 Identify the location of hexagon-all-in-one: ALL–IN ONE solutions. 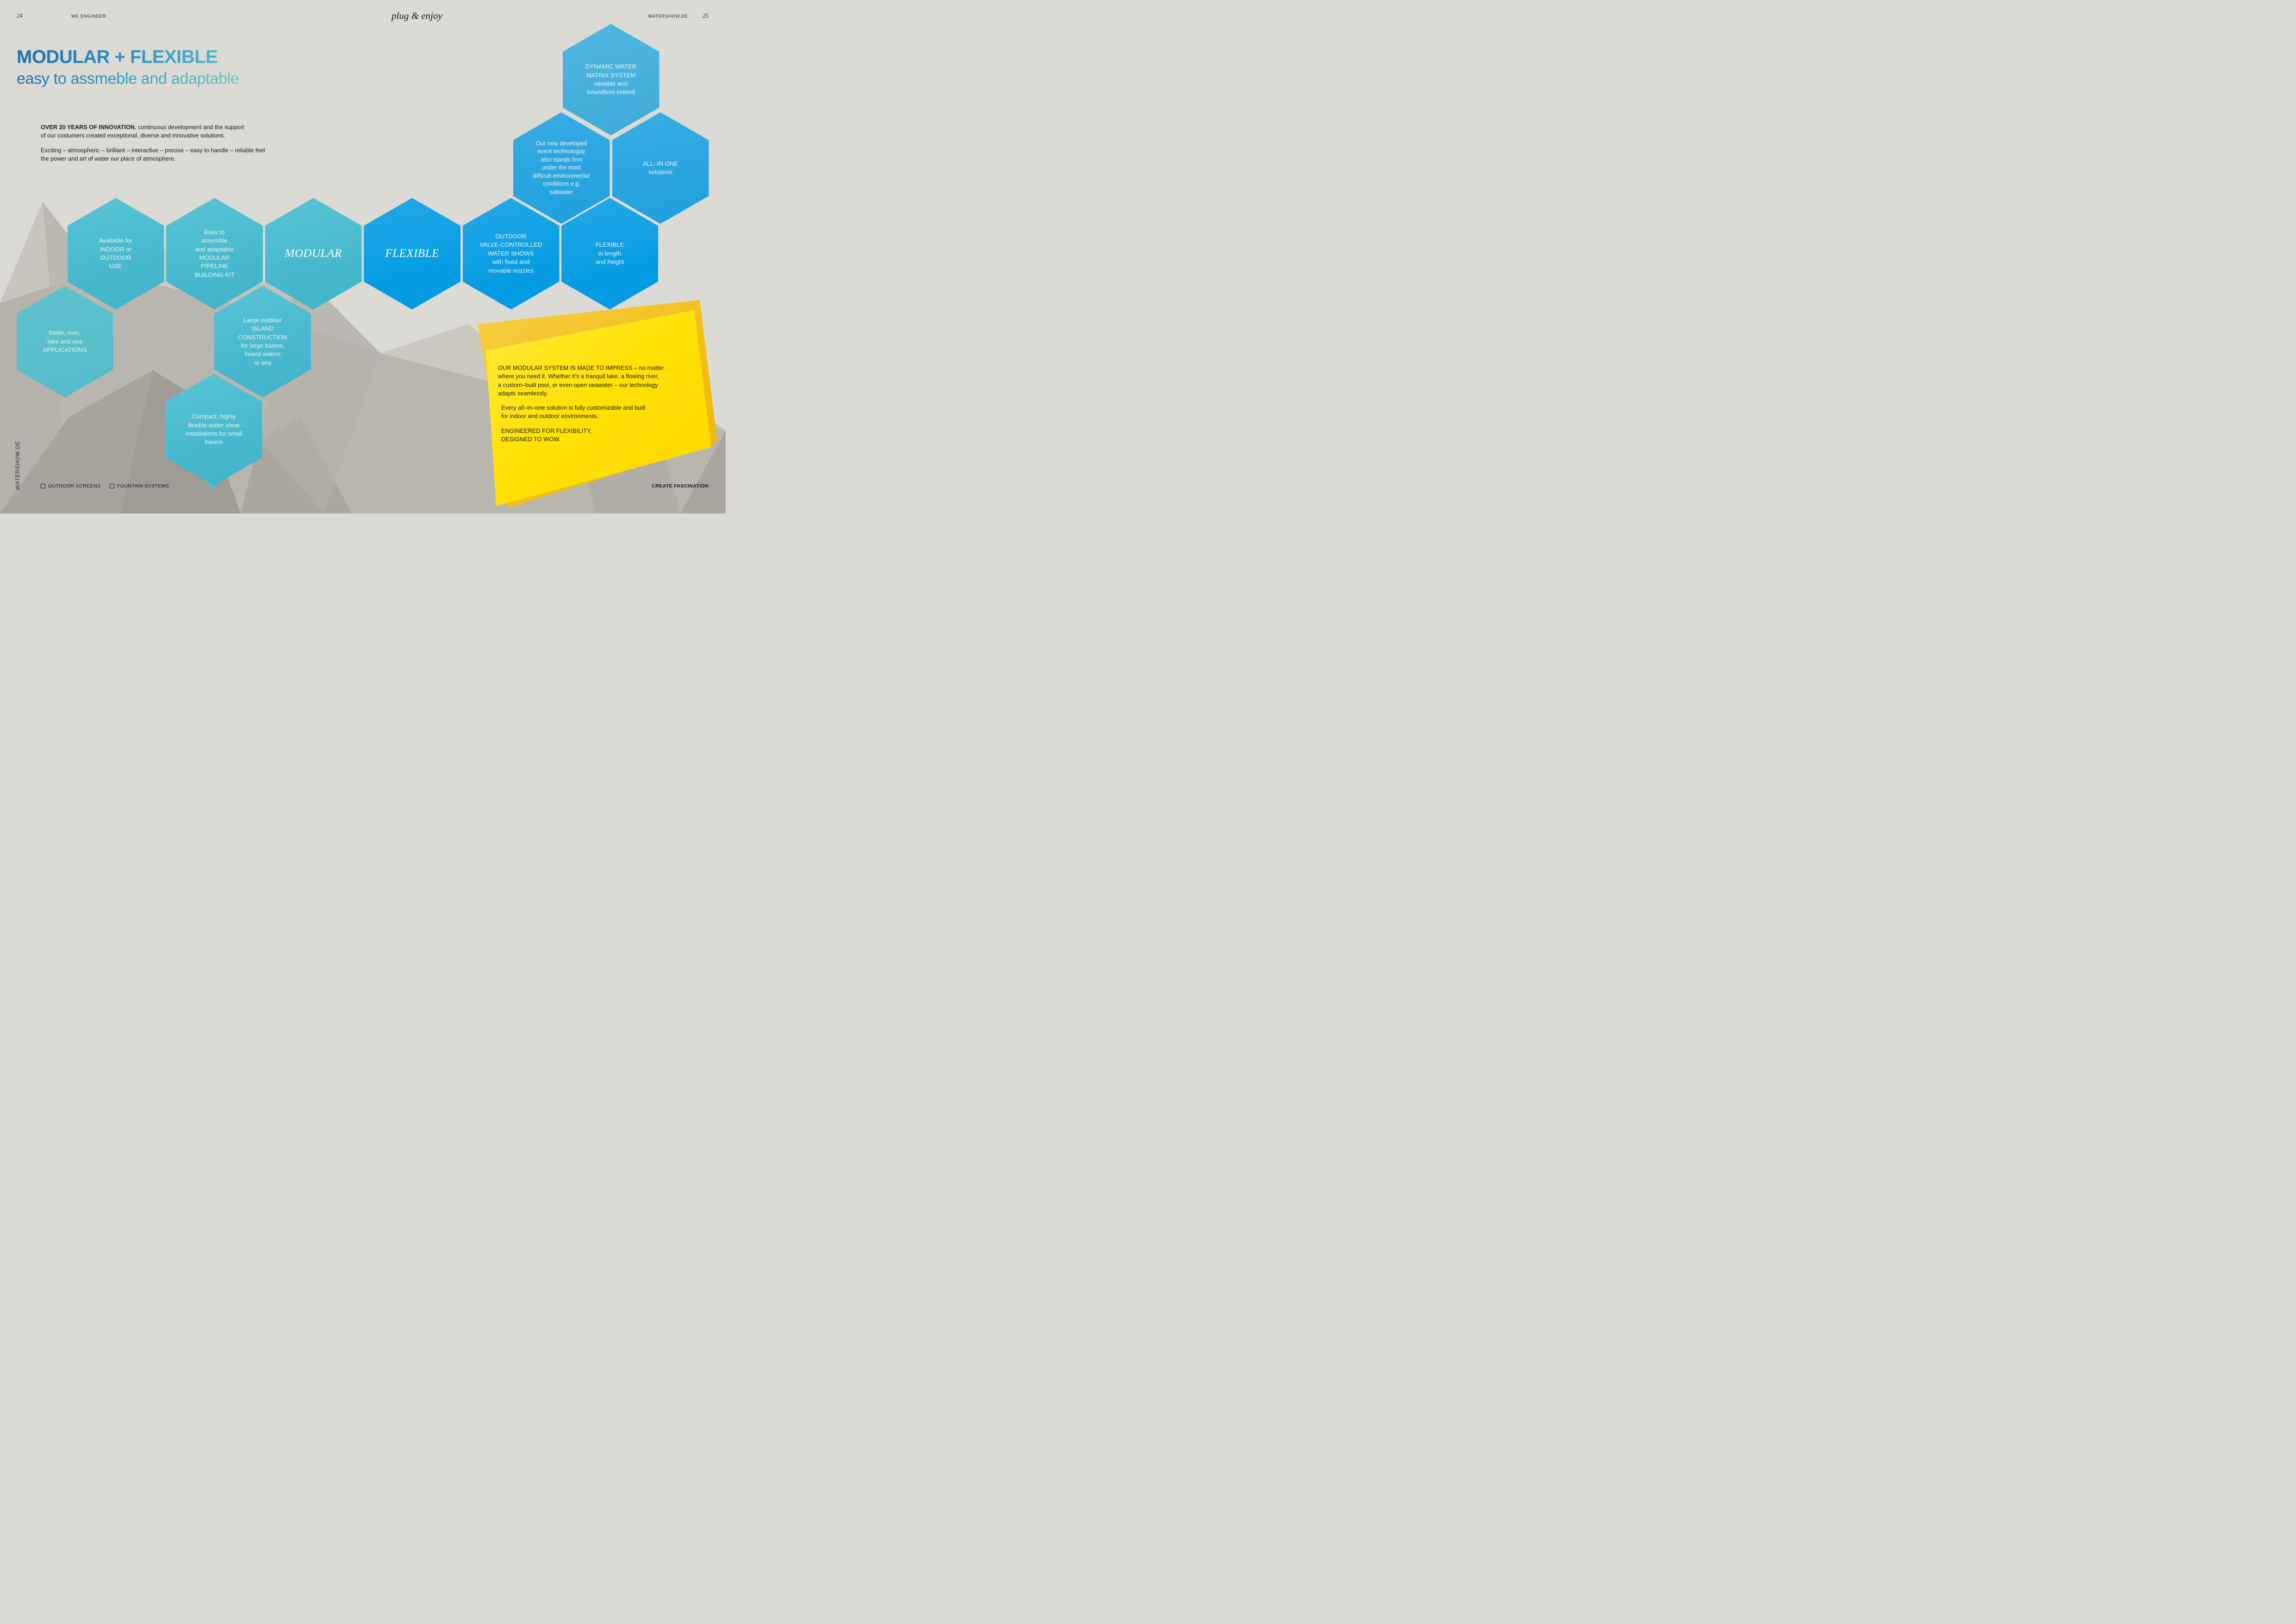
(660, 168).